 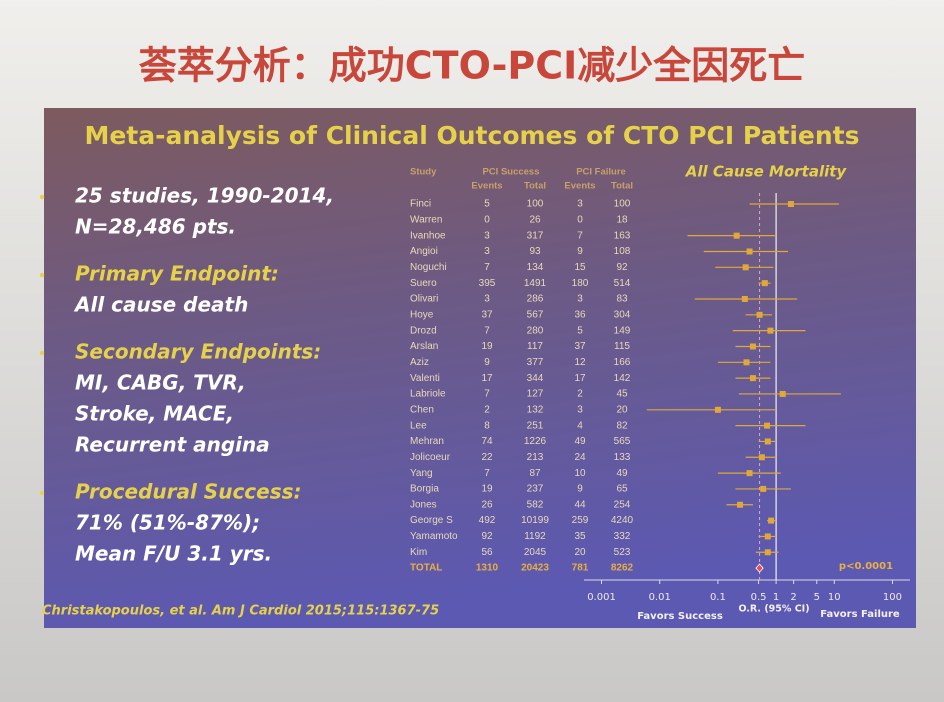 I want to click on table-cell: 12, so click(x=580, y=362).